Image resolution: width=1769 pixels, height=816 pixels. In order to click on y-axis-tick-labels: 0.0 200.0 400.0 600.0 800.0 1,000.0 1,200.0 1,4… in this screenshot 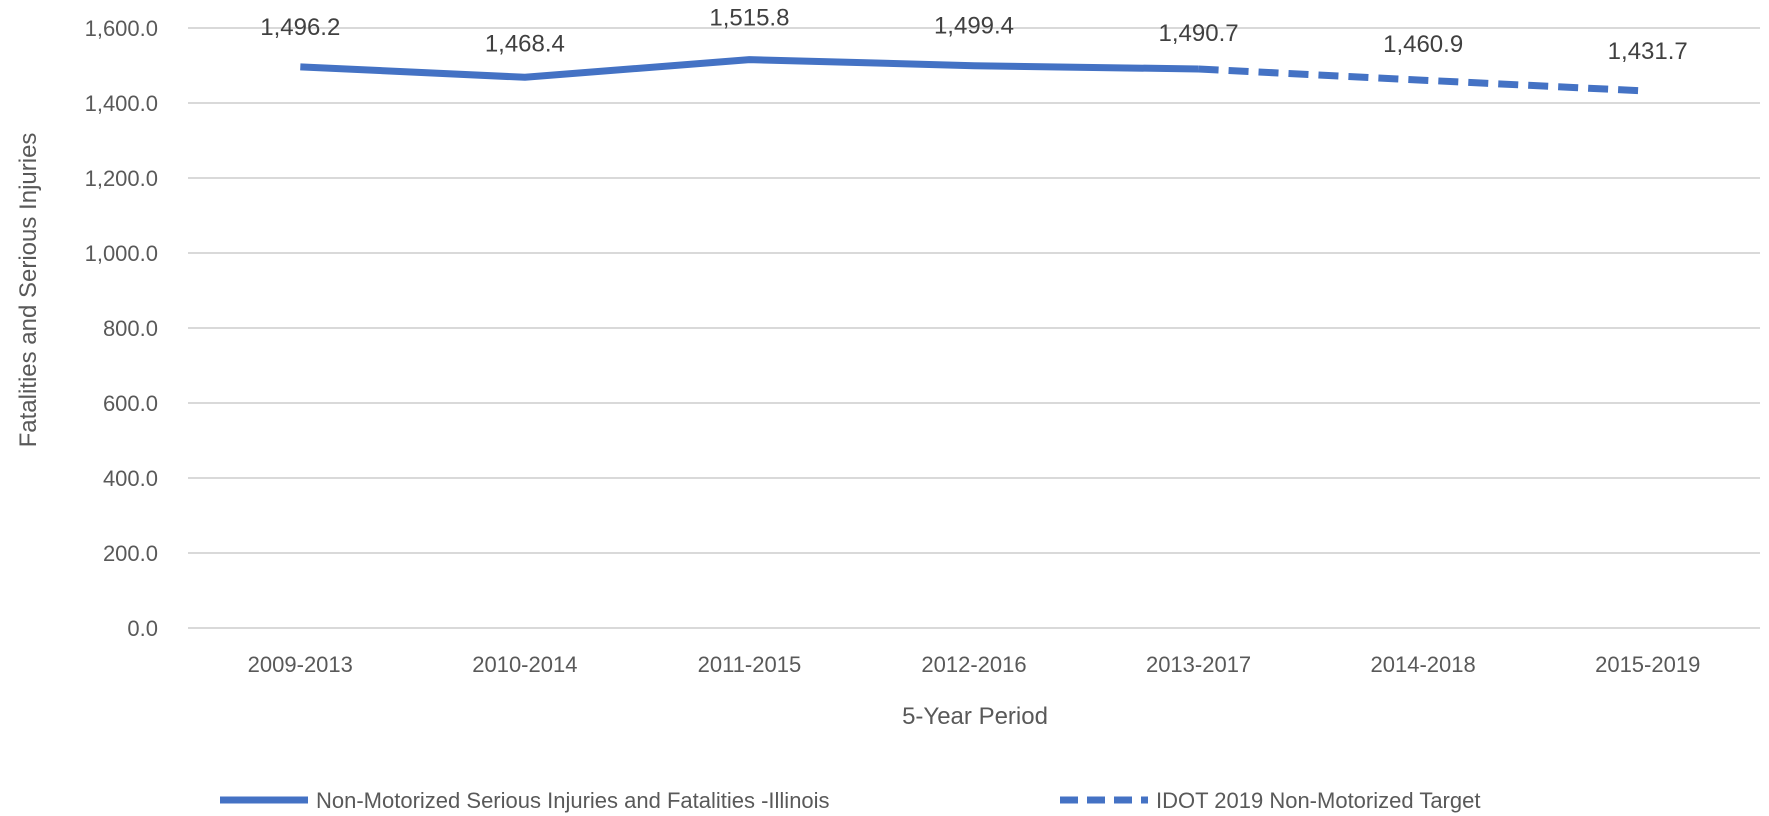, I will do `click(121, 328)`.